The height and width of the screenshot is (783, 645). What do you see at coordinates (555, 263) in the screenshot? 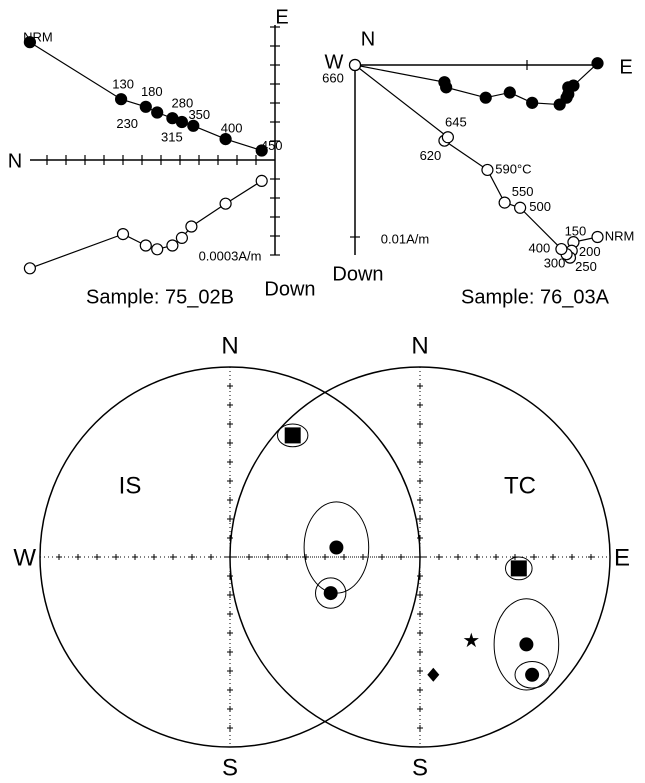
I see `step-label: 300` at bounding box center [555, 263].